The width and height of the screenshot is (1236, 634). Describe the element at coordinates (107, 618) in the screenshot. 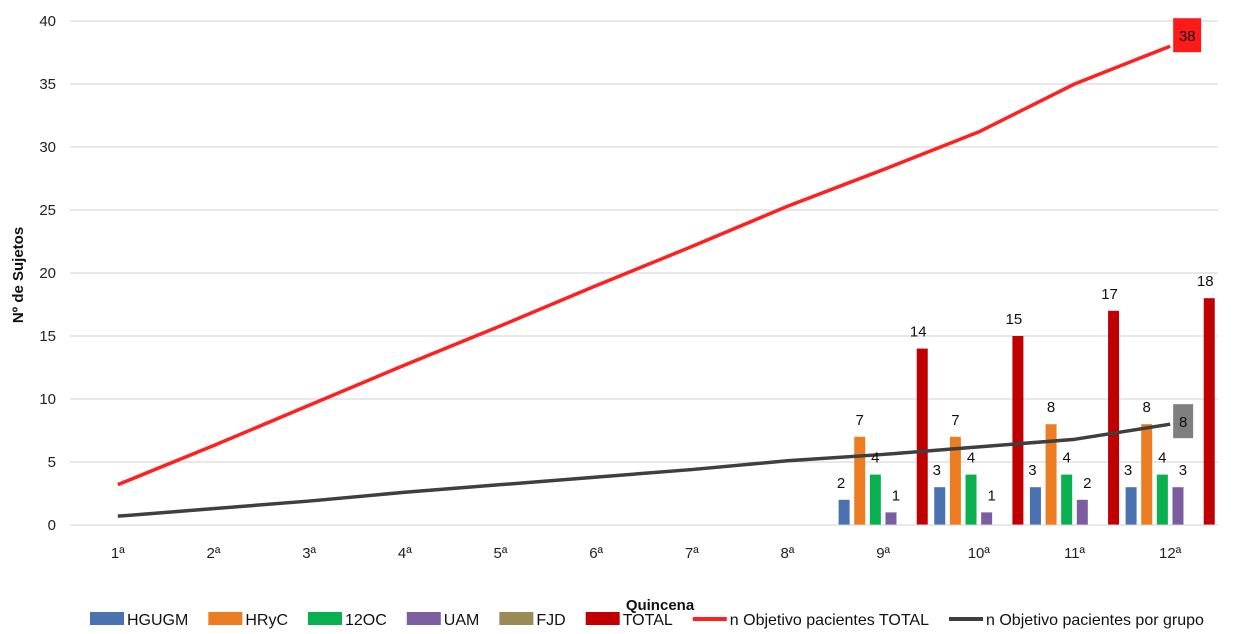

I see `legend-swatch-hgugm` at that location.